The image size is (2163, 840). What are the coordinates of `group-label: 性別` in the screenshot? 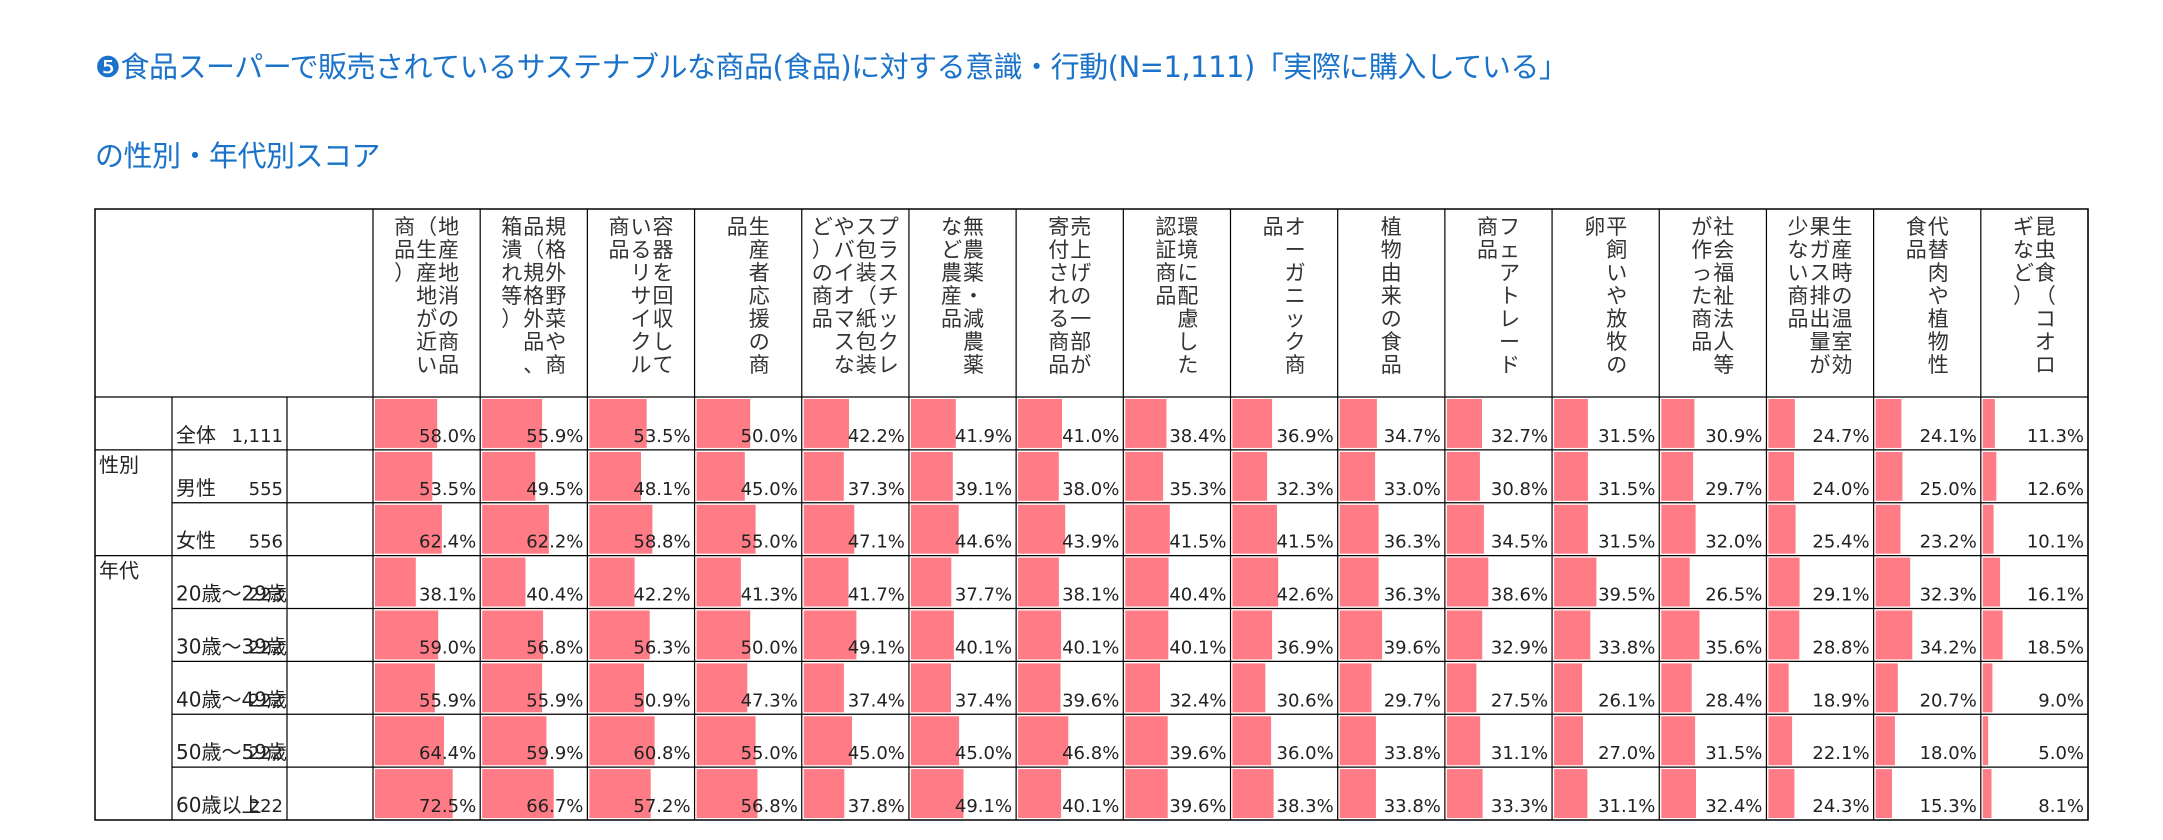 It's located at (119, 465).